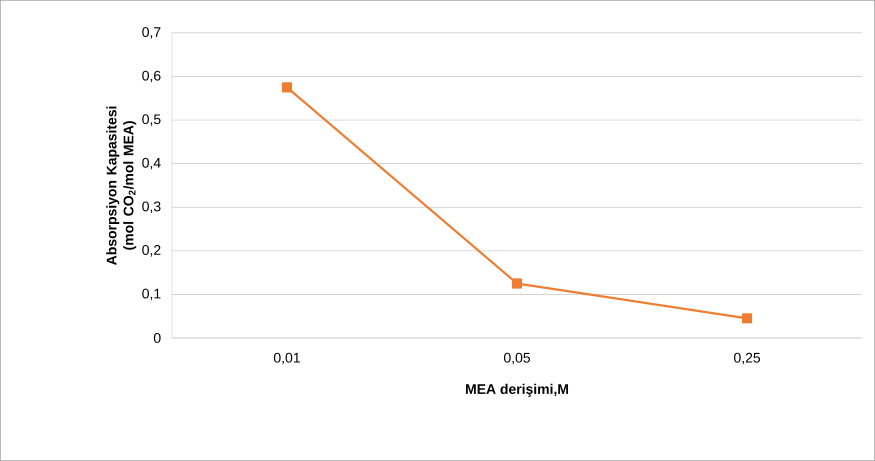 This screenshot has height=461, width=875. I want to click on y-tick-label: 0,3, so click(151, 208).